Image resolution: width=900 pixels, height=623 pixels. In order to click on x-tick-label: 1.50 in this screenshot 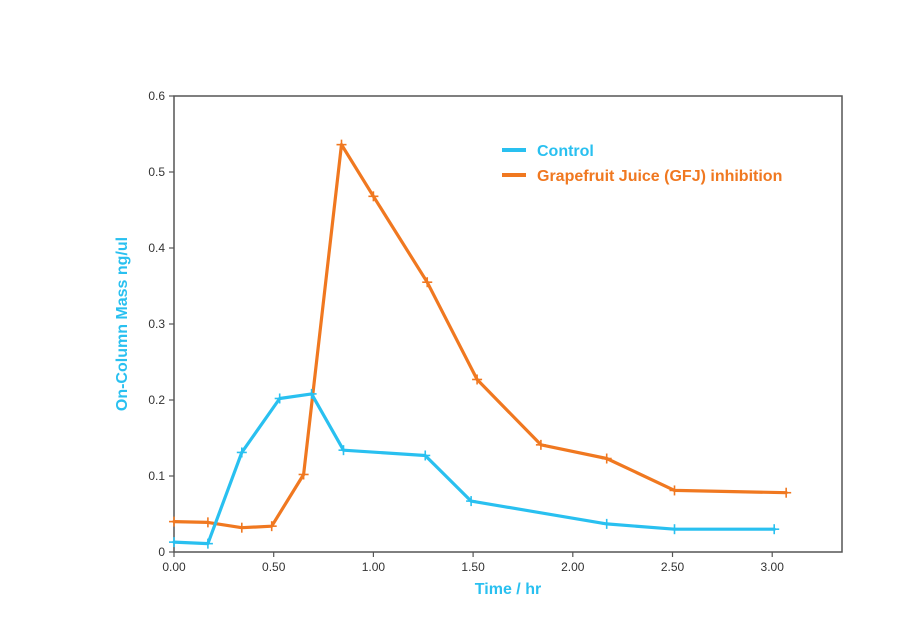, I will do `click(473, 567)`.